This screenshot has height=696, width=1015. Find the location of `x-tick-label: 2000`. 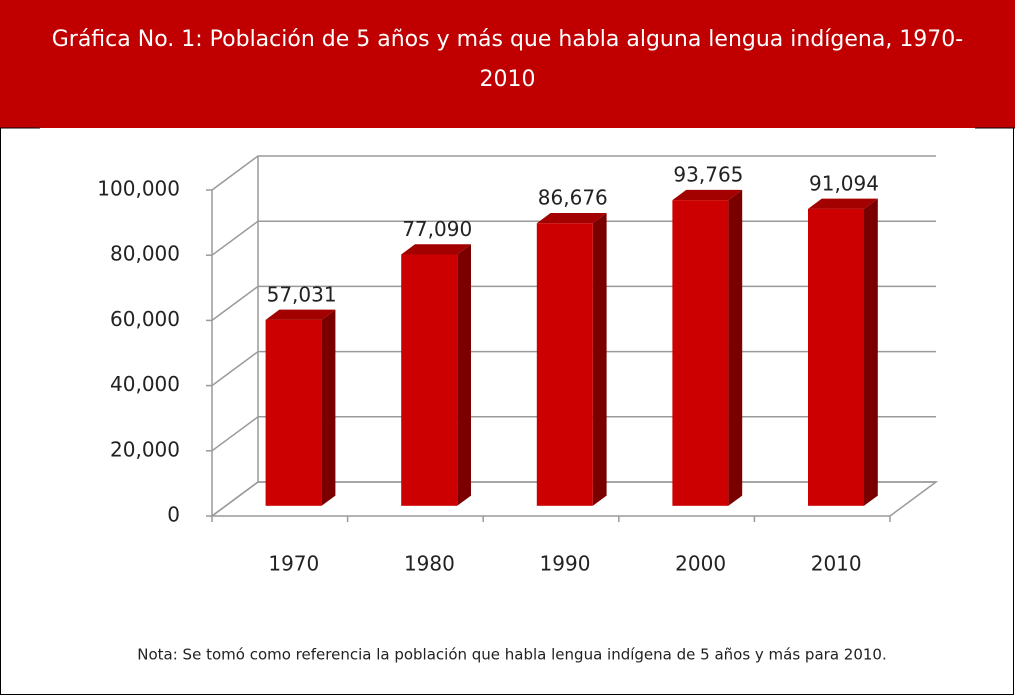

x-tick-label: 2000 is located at coordinates (700, 564).